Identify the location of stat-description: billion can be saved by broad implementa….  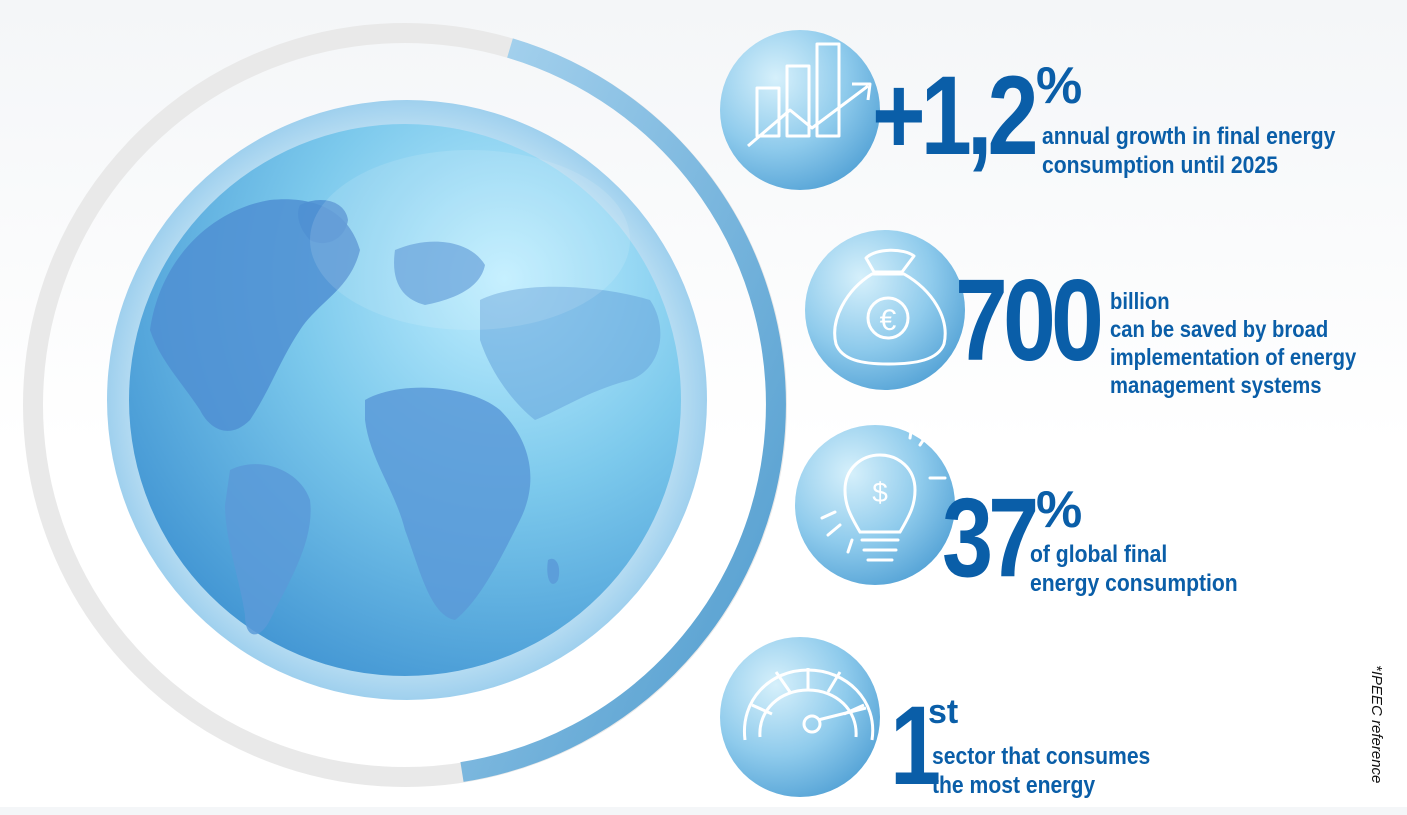
(1233, 343).